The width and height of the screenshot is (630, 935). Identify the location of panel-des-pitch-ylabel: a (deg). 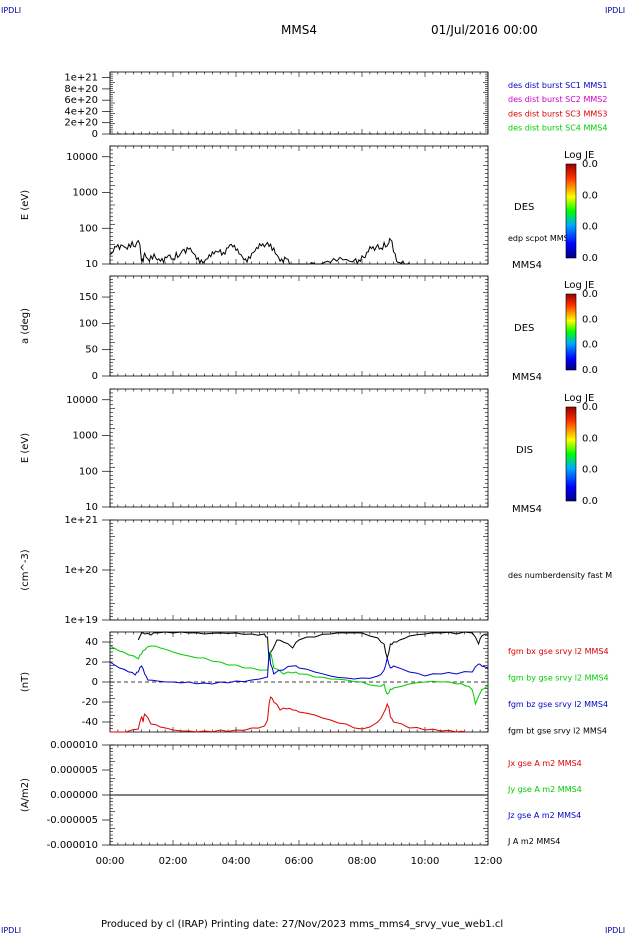
(25, 326).